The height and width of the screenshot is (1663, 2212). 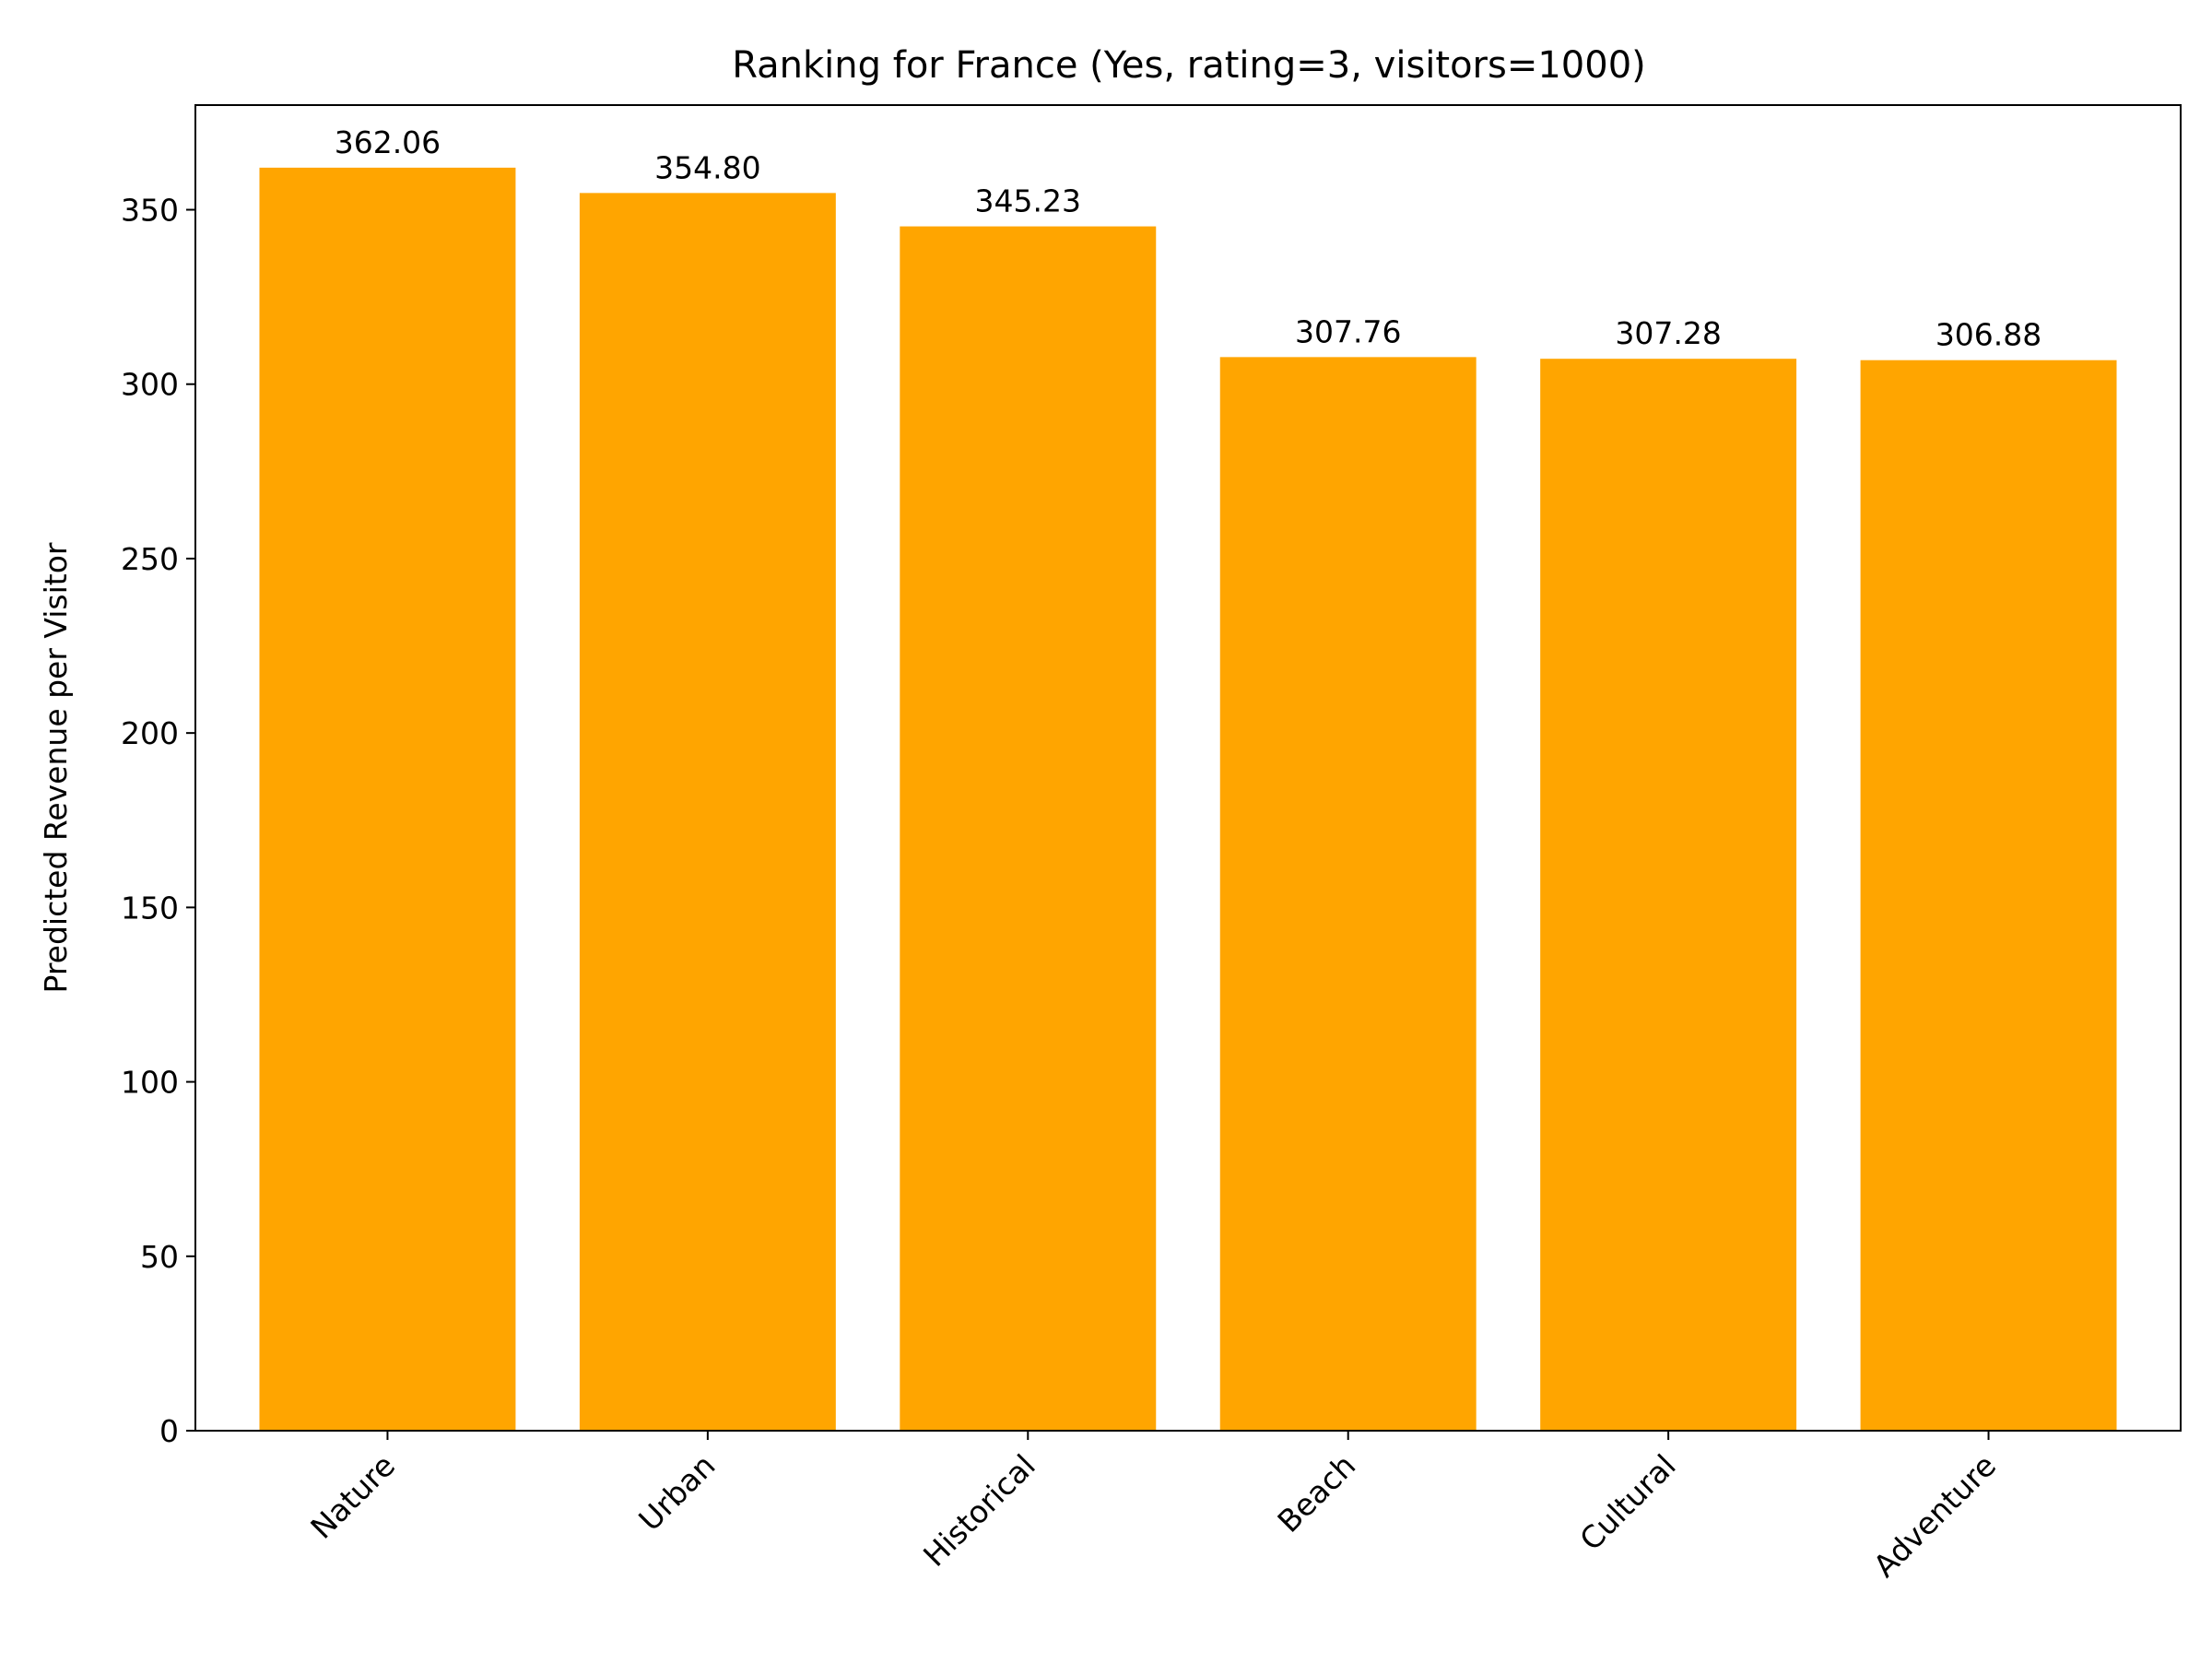 What do you see at coordinates (150, 733) in the screenshot?
I see `y-tick-label: 200` at bounding box center [150, 733].